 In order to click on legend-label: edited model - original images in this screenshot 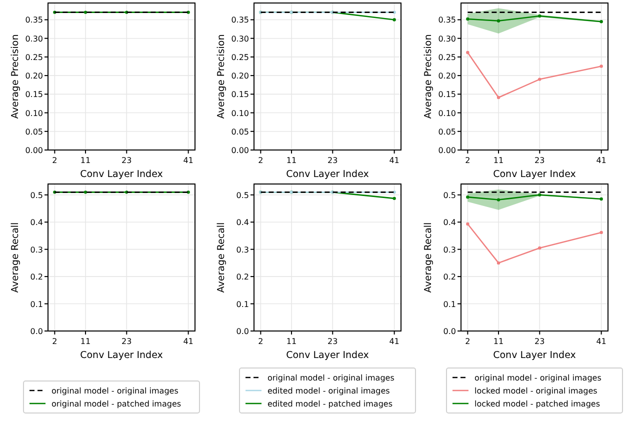, I will do `click(329, 391)`.